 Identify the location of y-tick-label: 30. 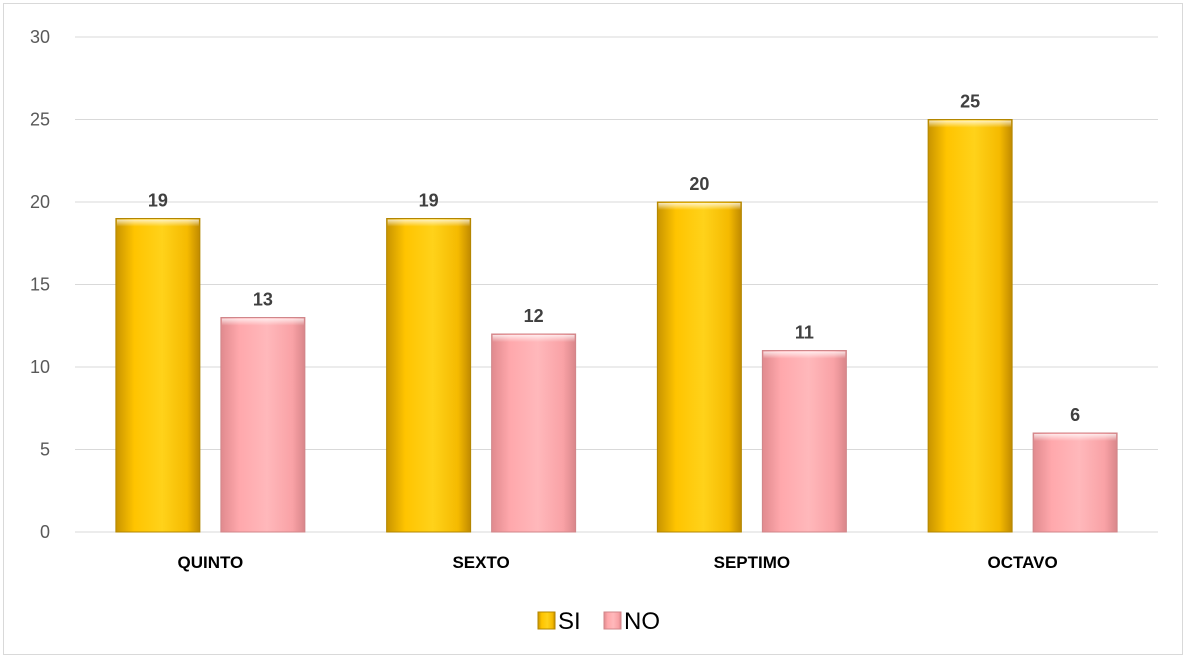
(40, 37).